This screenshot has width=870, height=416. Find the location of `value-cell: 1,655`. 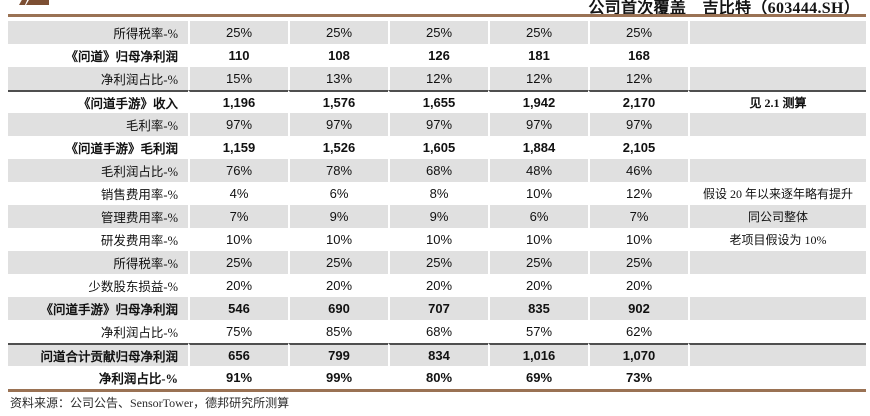

value-cell: 1,655 is located at coordinates (438, 101).